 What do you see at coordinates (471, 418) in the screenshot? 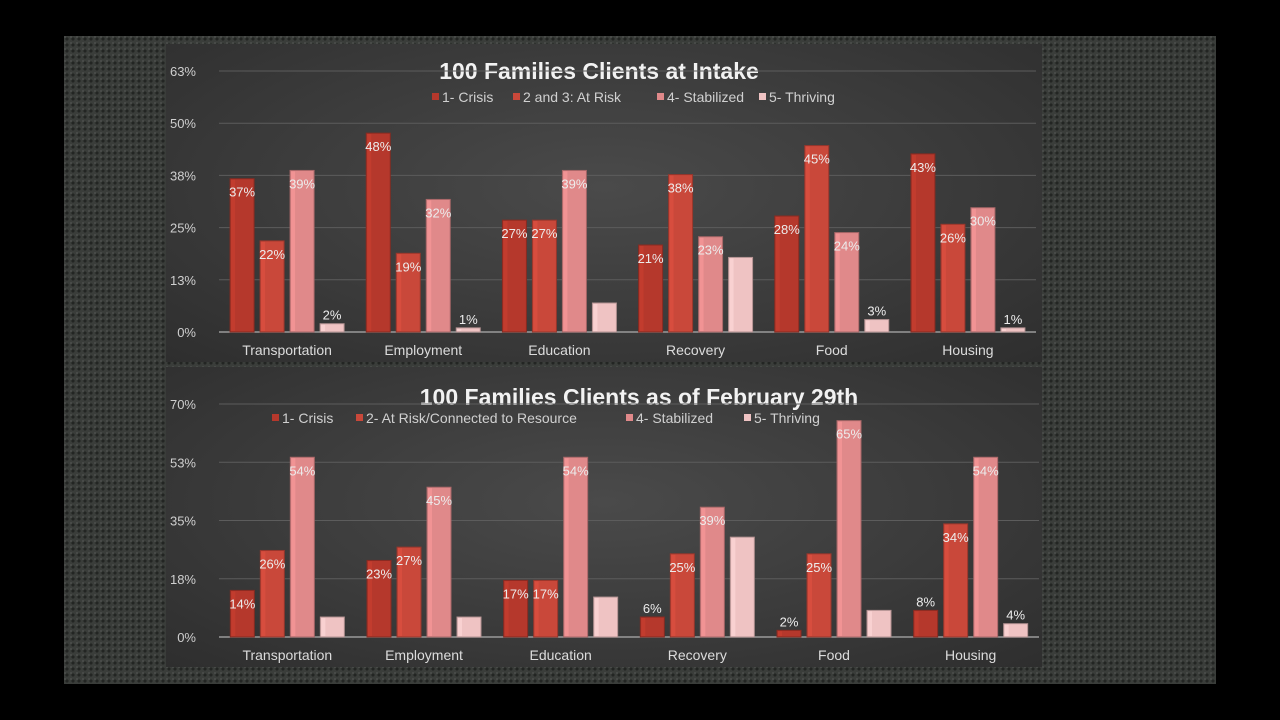
I see `legend-label: 2- At Risk/Connected to Resource` at bounding box center [471, 418].